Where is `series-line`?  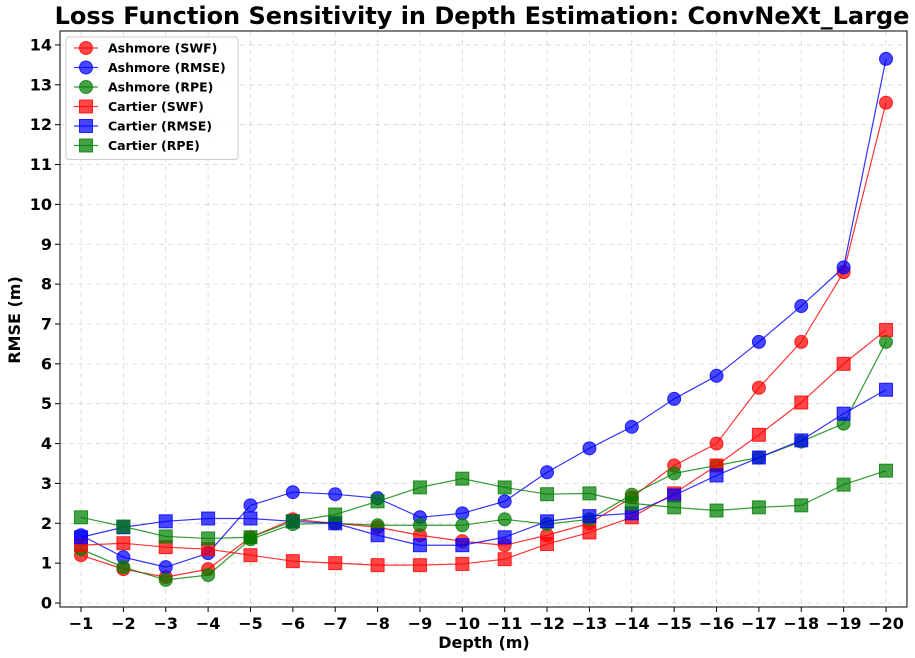
series-line is located at coordinates (483, 505).